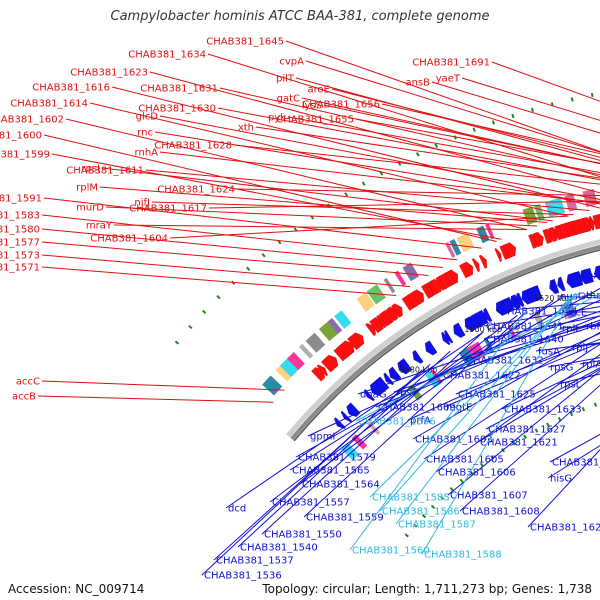  I want to click on cog-feature-block-inner, so click(359, 442).